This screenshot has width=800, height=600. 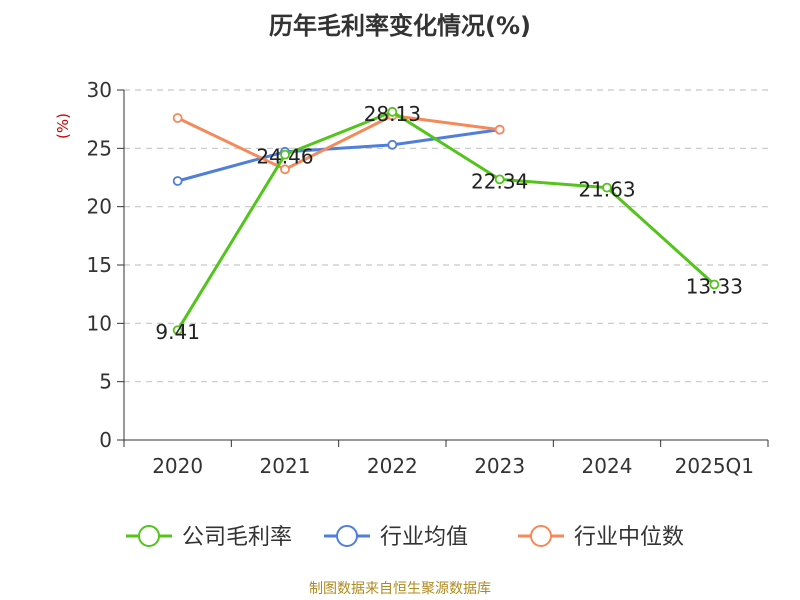 What do you see at coordinates (400, 26) in the screenshot?
I see `chart-title: 历年毛利率变化情况(%)` at bounding box center [400, 26].